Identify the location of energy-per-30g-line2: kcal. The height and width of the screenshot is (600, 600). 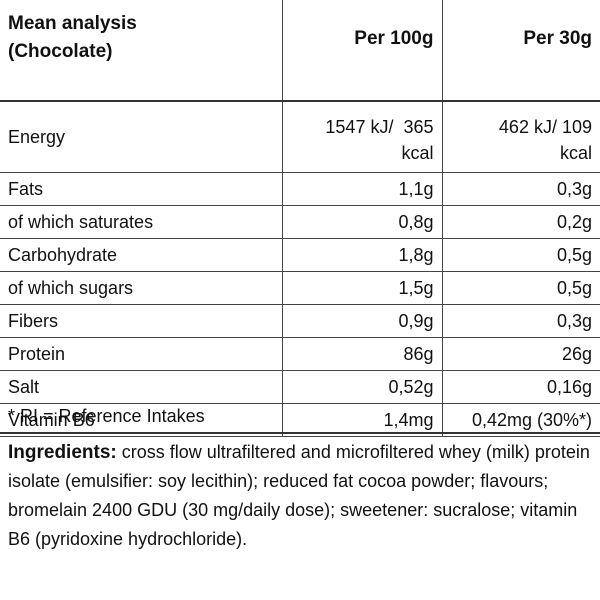
(575, 153).